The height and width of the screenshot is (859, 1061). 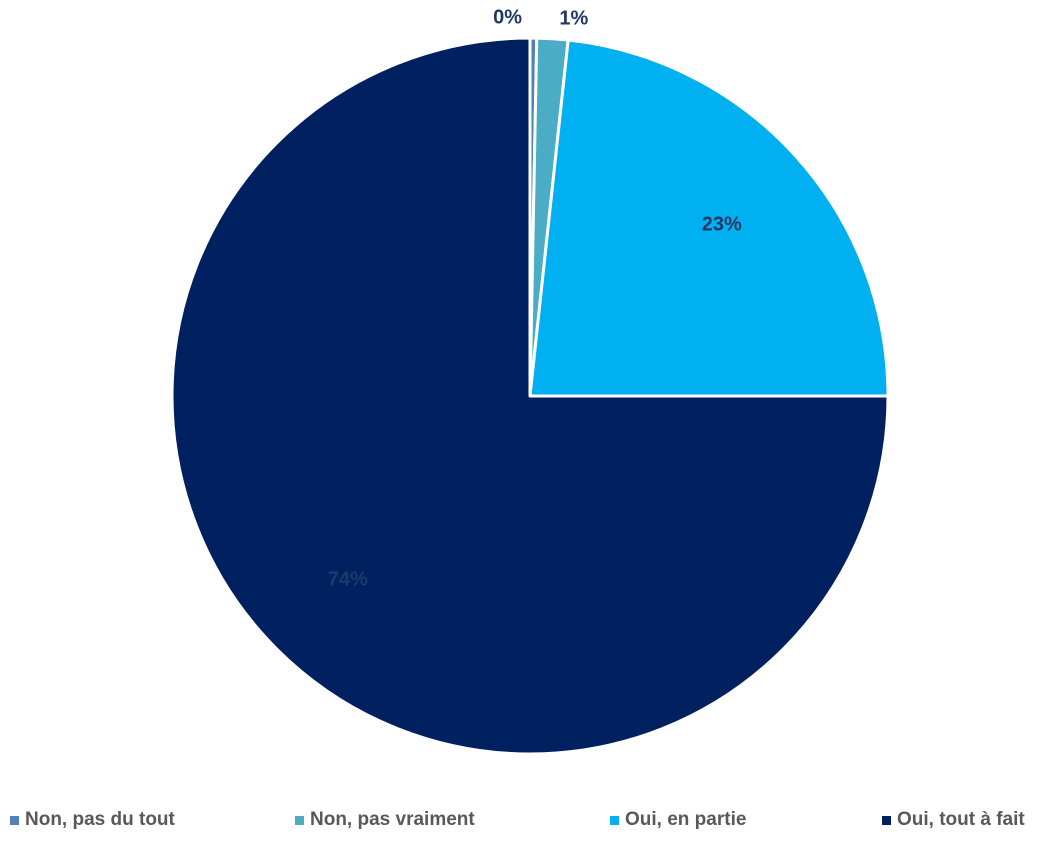 What do you see at coordinates (299, 820) in the screenshot?
I see `legend-swatch-non-pas-vraiment` at bounding box center [299, 820].